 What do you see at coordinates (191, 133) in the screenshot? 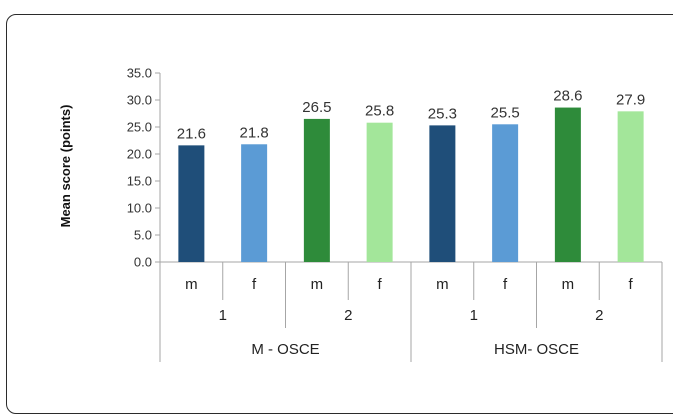
I see `data-label: 21.6` at bounding box center [191, 133].